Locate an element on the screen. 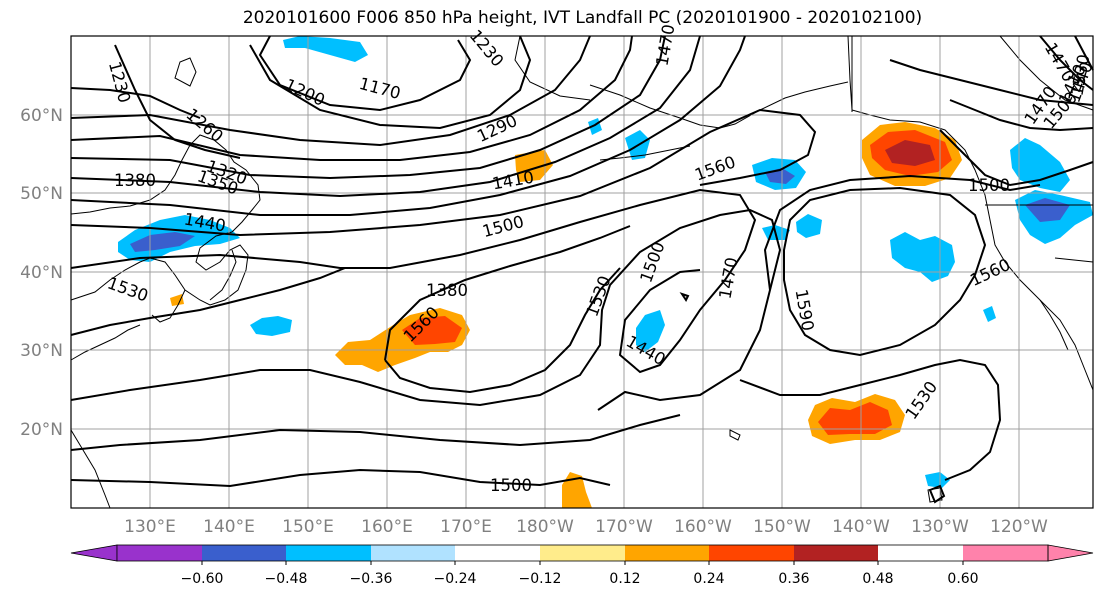  lat-tick-label: 60°N is located at coordinates (41, 116).